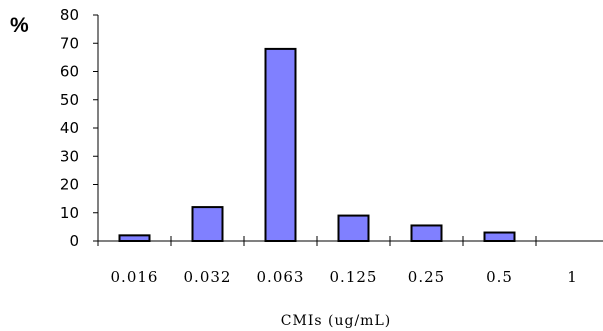 Image resolution: width=603 pixels, height=331 pixels. What do you see at coordinates (69, 185) in the screenshot?
I see `y-tick-label: 20` at bounding box center [69, 185].